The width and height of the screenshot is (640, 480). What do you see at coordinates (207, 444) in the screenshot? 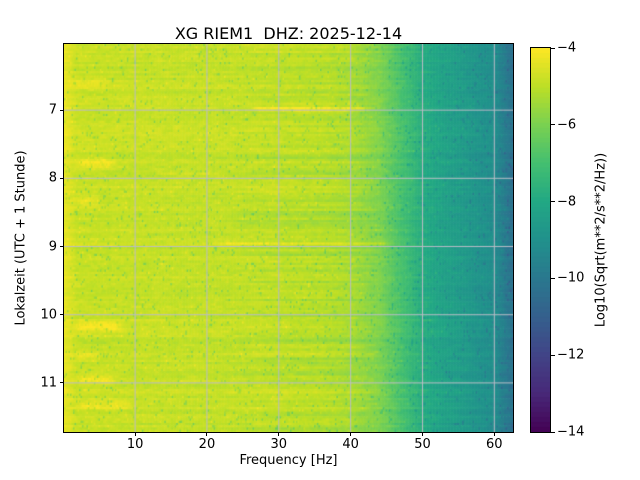
I see `x-tick-label: 20` at bounding box center [207, 444].